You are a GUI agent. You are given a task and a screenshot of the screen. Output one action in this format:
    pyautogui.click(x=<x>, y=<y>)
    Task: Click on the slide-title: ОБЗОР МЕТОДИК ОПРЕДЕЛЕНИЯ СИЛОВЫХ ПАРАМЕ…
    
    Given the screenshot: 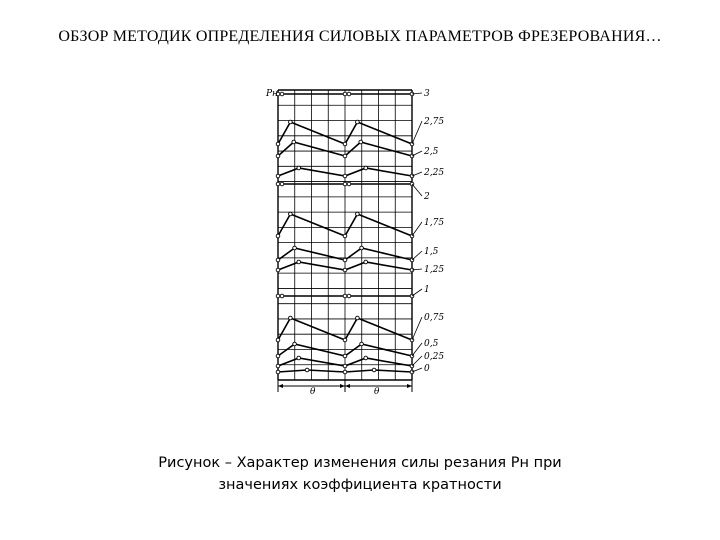 What is the action you would take?
    pyautogui.click(x=360, y=36)
    